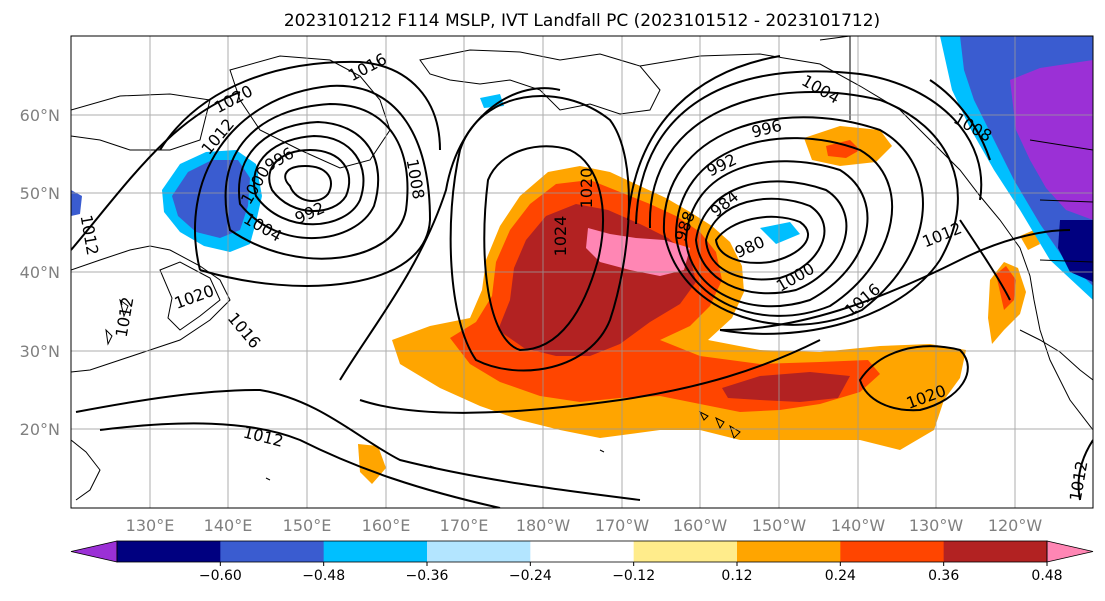 The image size is (1105, 601). Describe the element at coordinates (1006, 288) in the screenshot. I see `ivt-wc-red` at that location.